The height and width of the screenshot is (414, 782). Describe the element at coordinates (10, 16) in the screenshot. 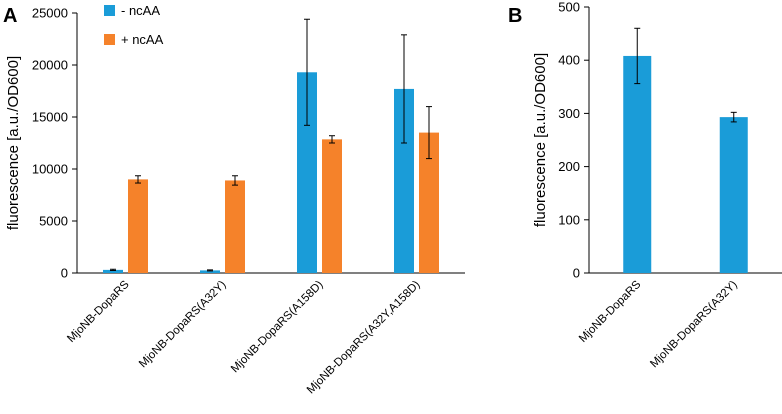

I see `panel-label-a: A` at that location.